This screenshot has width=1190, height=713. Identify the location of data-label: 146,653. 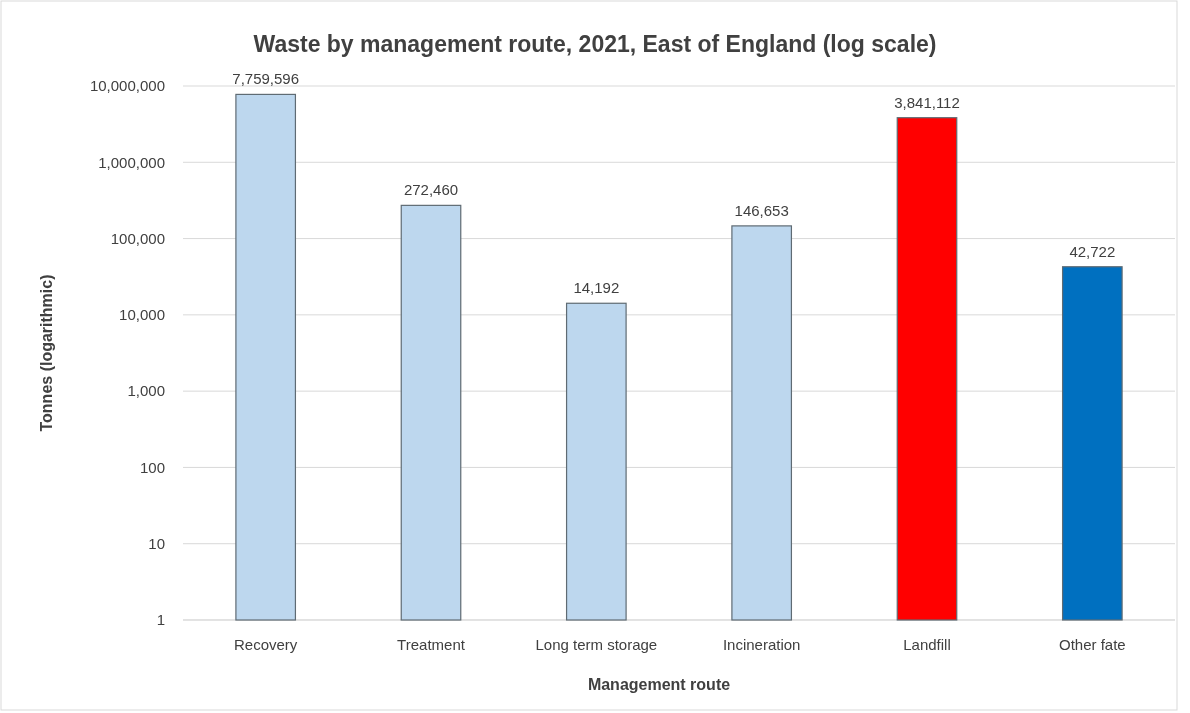
(761, 210).